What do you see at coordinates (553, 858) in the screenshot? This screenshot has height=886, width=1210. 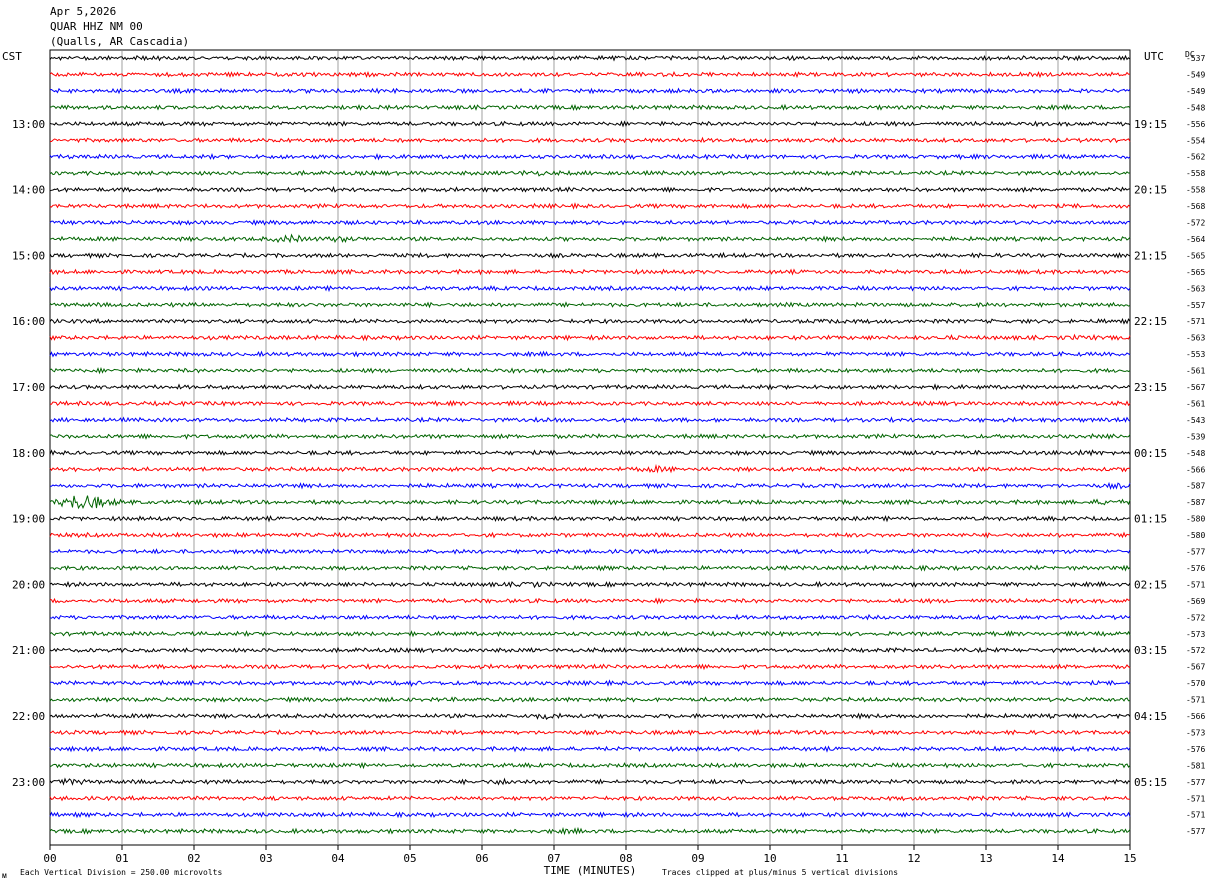 I see `x-tick-label: 07` at bounding box center [553, 858].